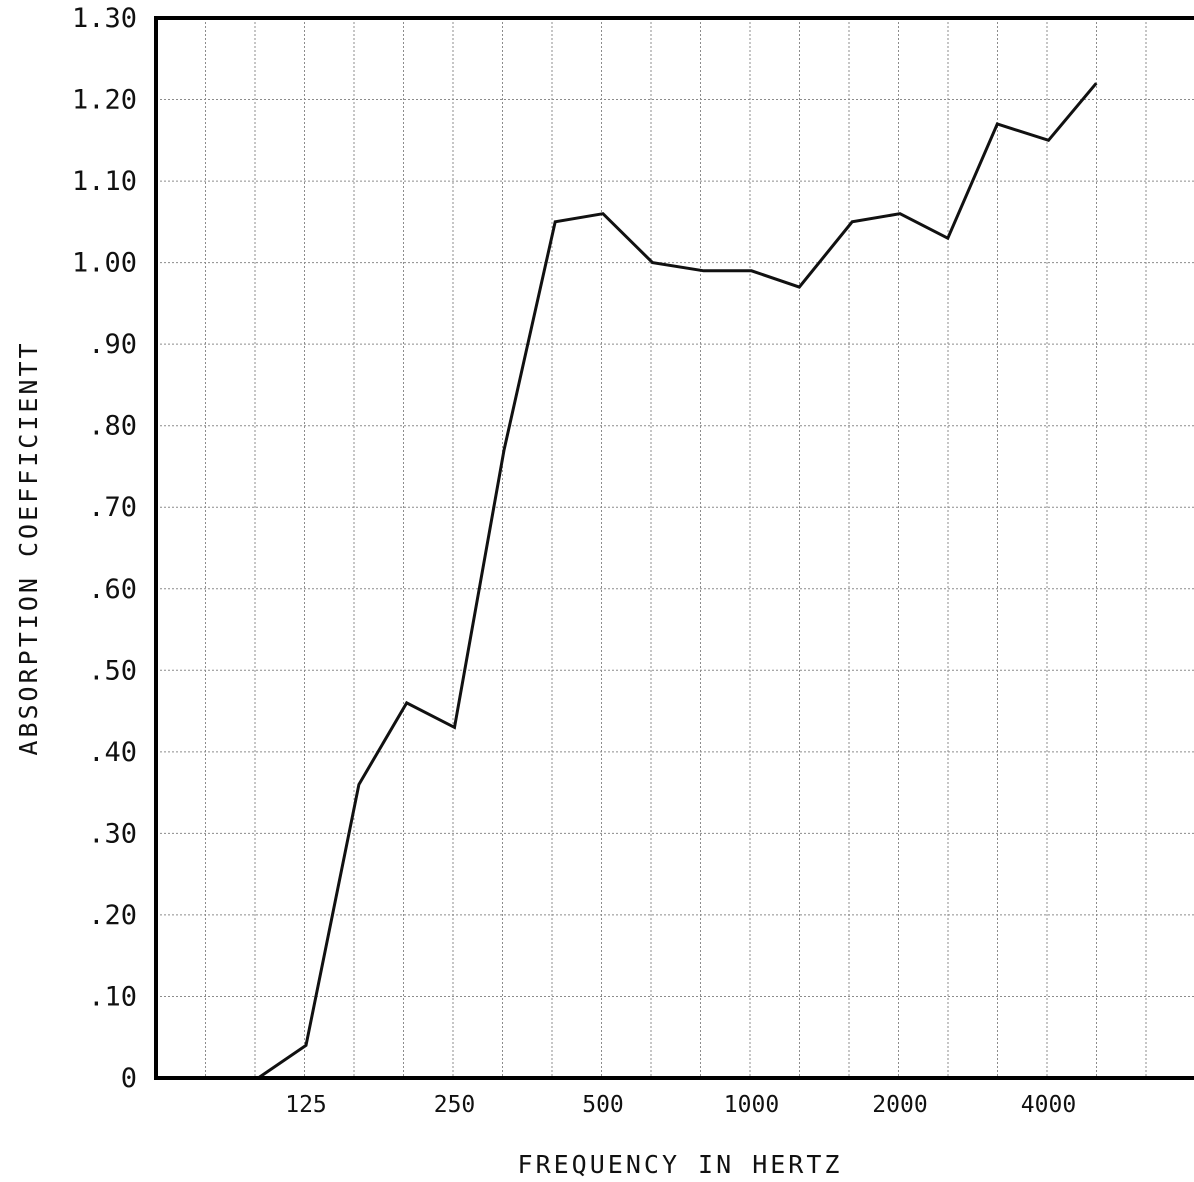  Describe the element at coordinates (899, 1105) in the screenshot. I see `x-tick-label: 2000` at that location.